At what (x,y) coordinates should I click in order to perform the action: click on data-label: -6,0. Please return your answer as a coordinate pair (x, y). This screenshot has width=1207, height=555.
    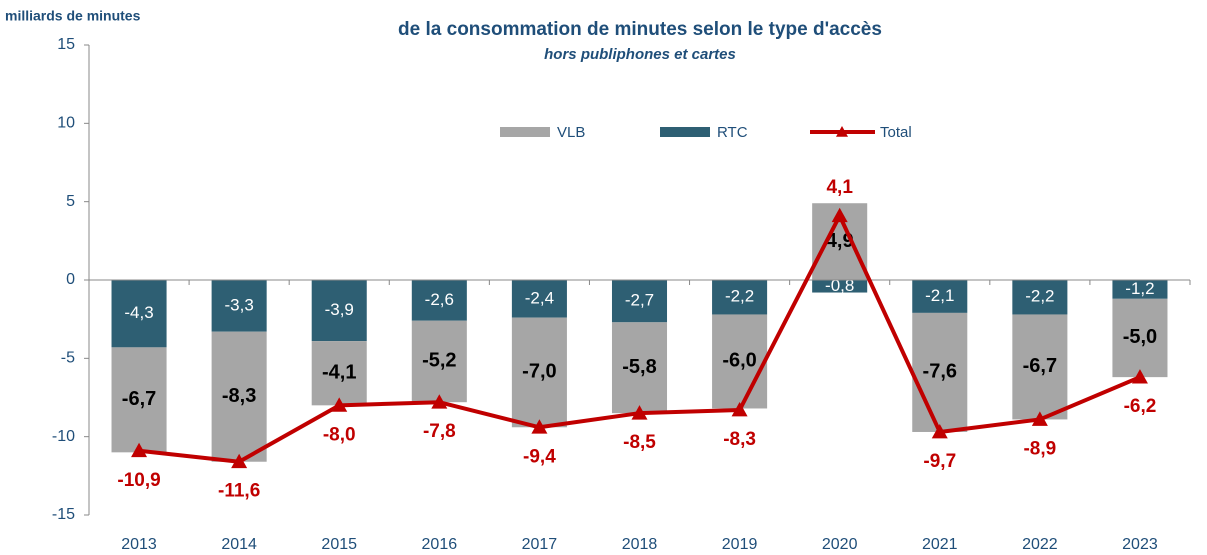
    Looking at the image, I should click on (739, 361).